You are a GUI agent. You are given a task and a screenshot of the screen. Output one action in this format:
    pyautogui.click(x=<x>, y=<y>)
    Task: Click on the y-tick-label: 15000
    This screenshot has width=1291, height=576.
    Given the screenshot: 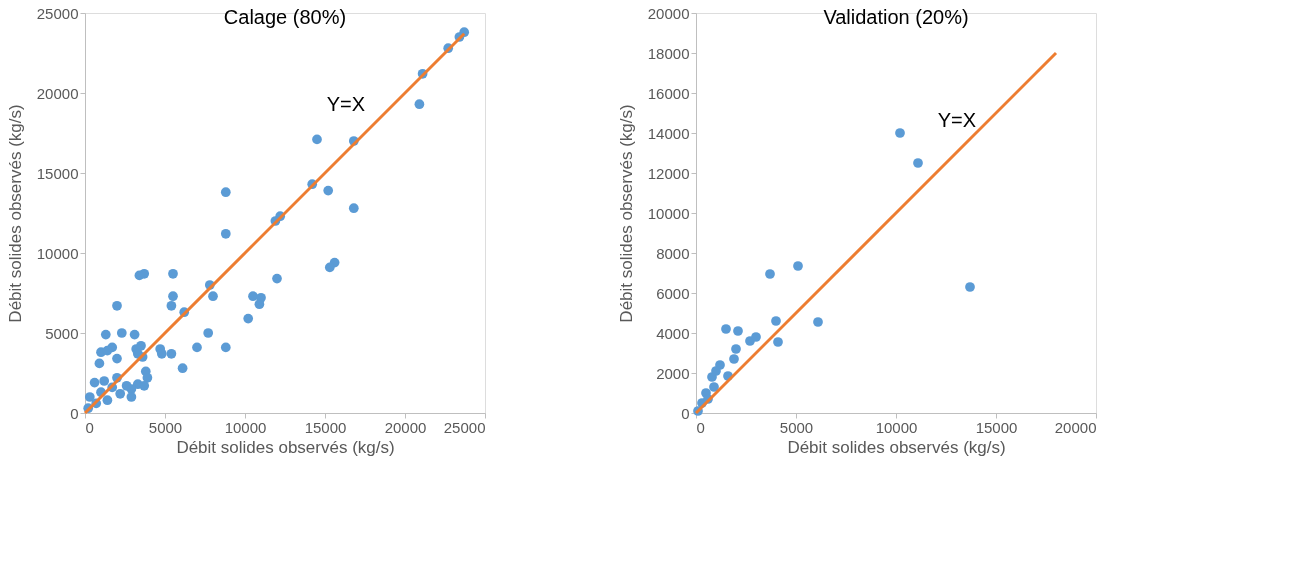 What is the action you would take?
    pyautogui.click(x=57, y=173)
    